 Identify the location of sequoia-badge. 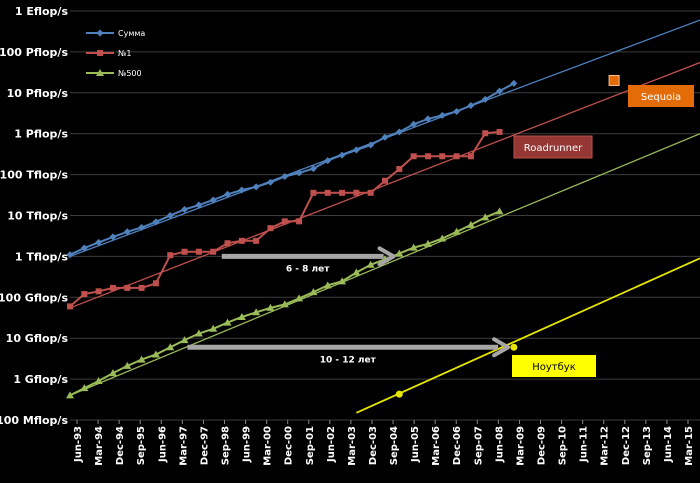
(661, 96).